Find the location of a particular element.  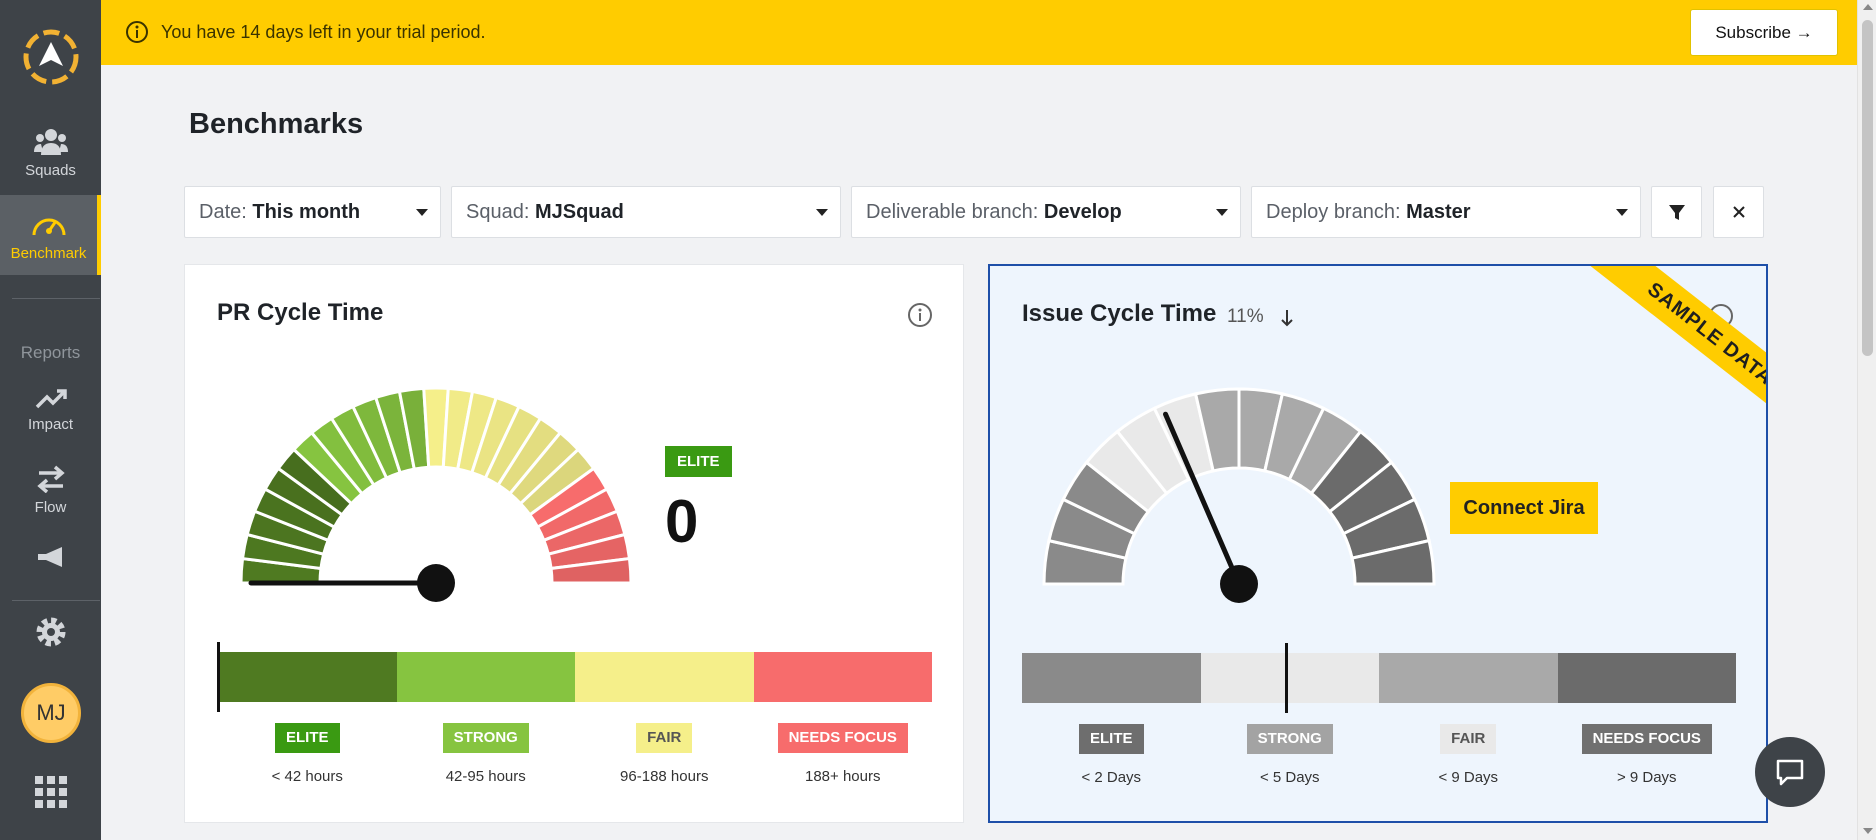

level-range: < 42 hours is located at coordinates (307, 776).